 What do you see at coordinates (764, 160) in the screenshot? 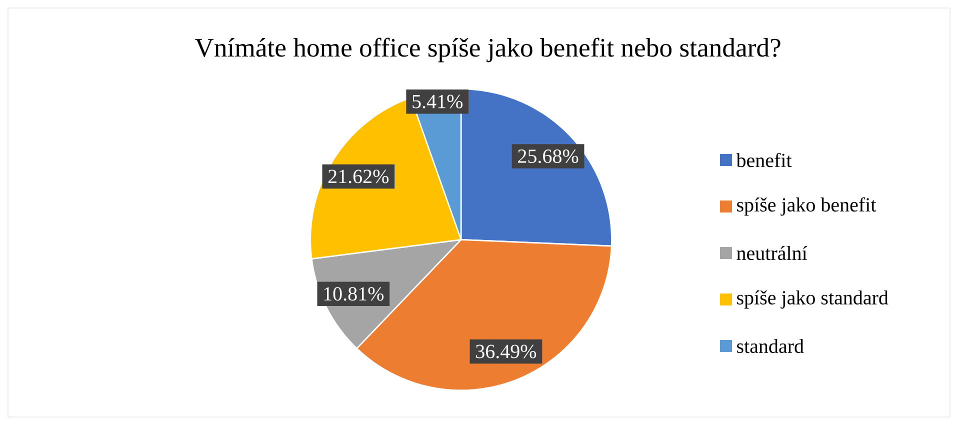
I see `legend-label: benefit` at bounding box center [764, 160].